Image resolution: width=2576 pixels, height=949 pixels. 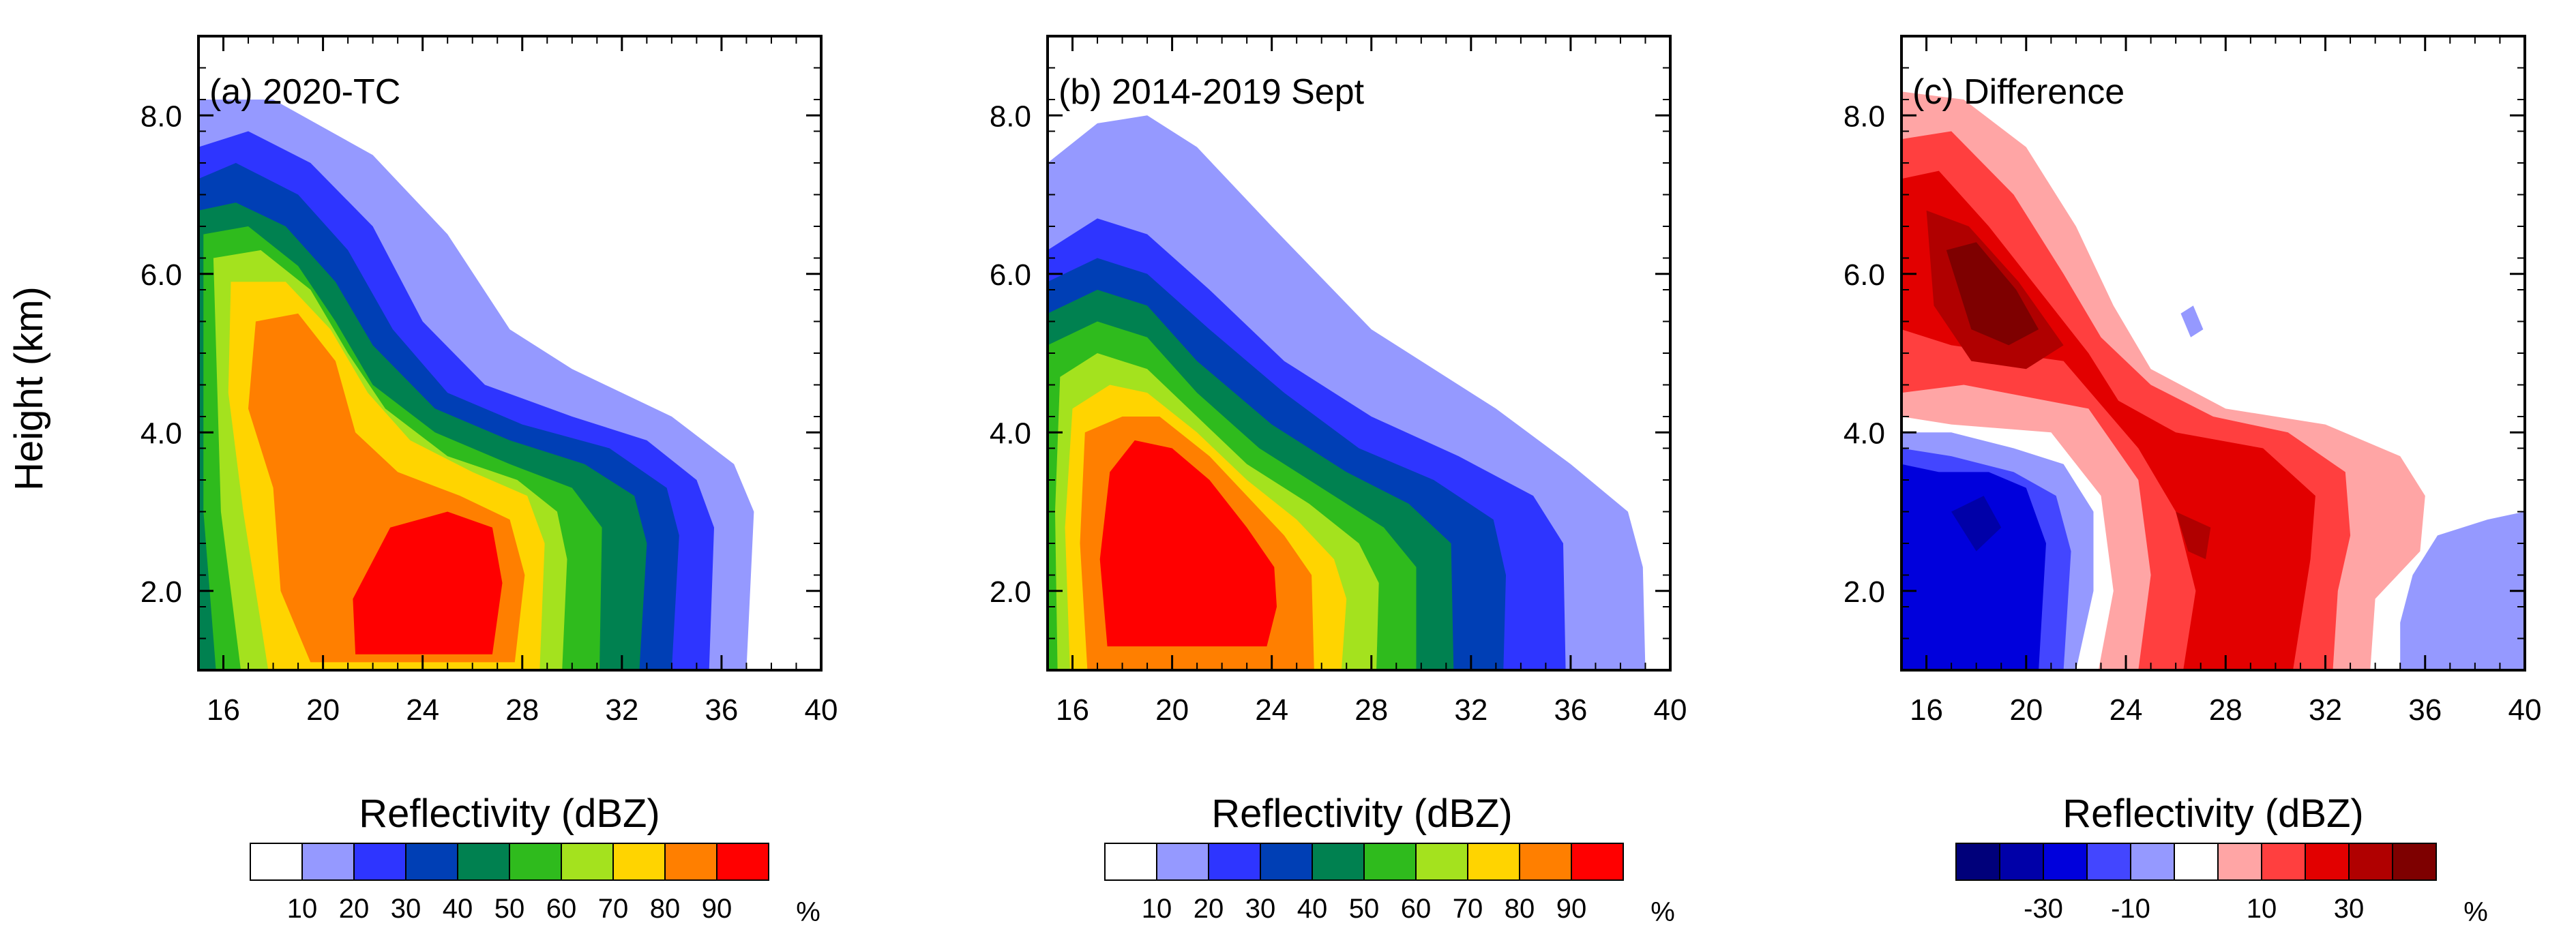 What do you see at coordinates (2221, 885) in the screenshot?
I see `colorbar: -30 -10 10 30%` at bounding box center [2221, 885].